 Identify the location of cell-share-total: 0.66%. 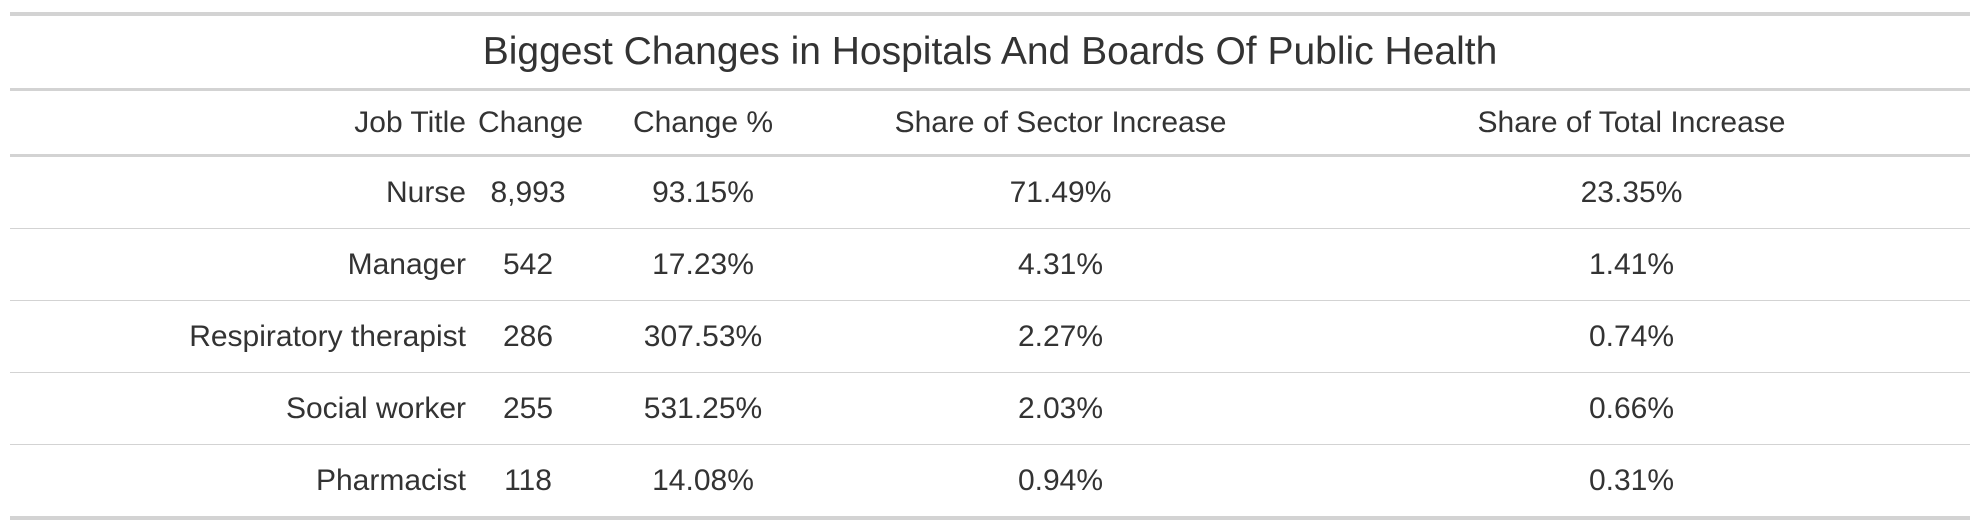
(1631, 408).